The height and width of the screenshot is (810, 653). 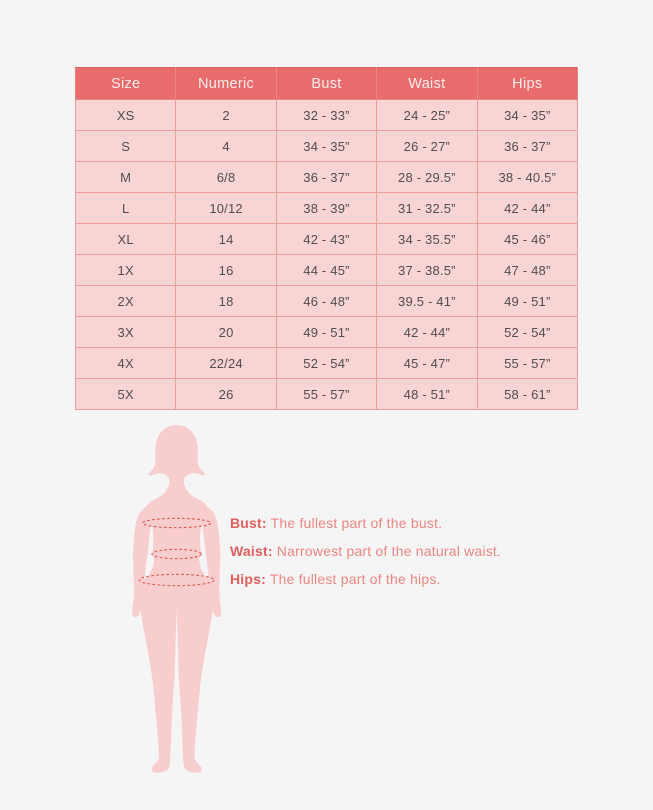 I want to click on size-cell: 2, so click(x=226, y=115).